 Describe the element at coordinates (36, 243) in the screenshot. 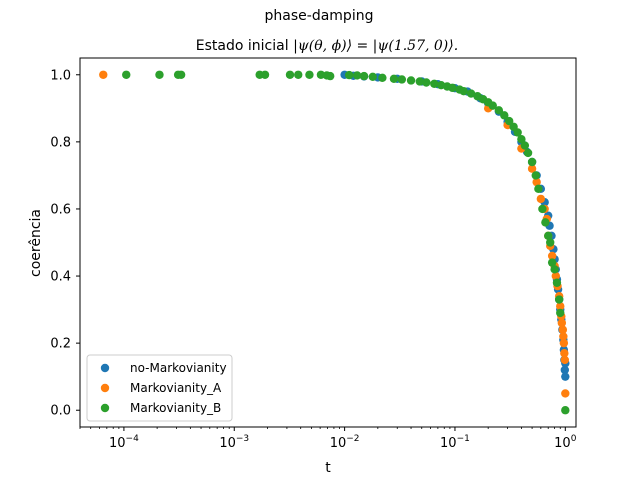

I see `y-axis-label: coerência` at that location.